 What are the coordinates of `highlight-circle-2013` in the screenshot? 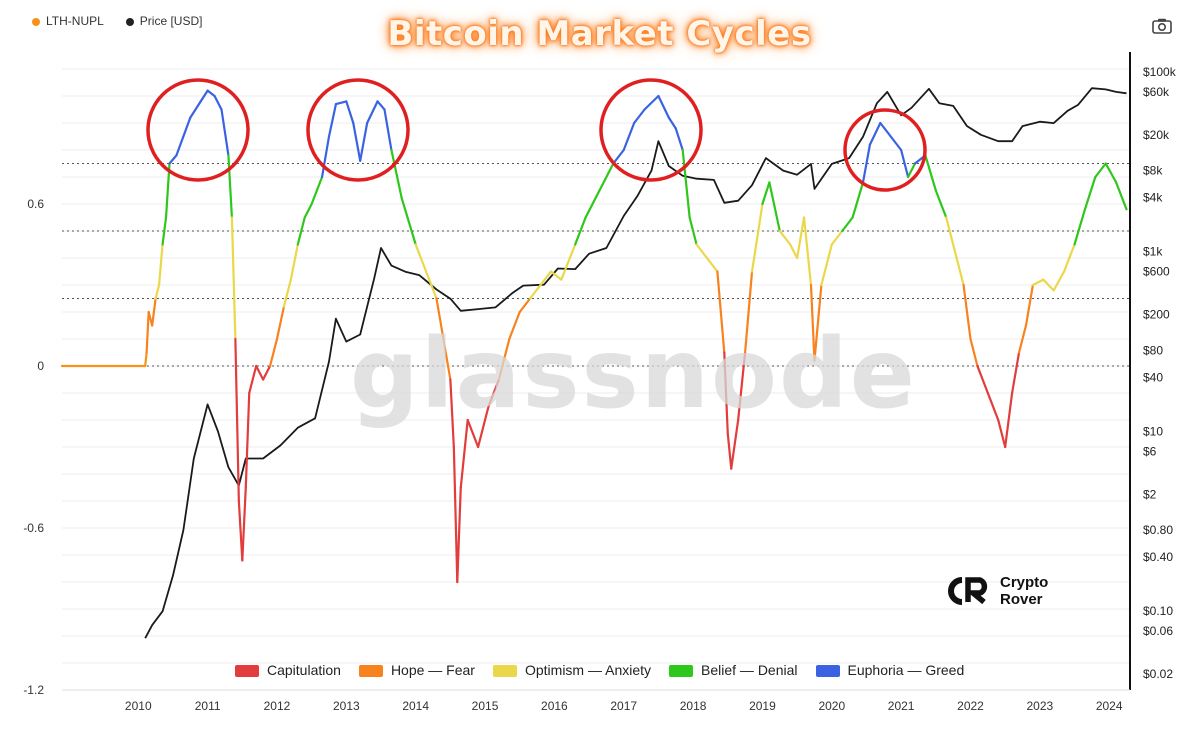 It's located at (358, 130).